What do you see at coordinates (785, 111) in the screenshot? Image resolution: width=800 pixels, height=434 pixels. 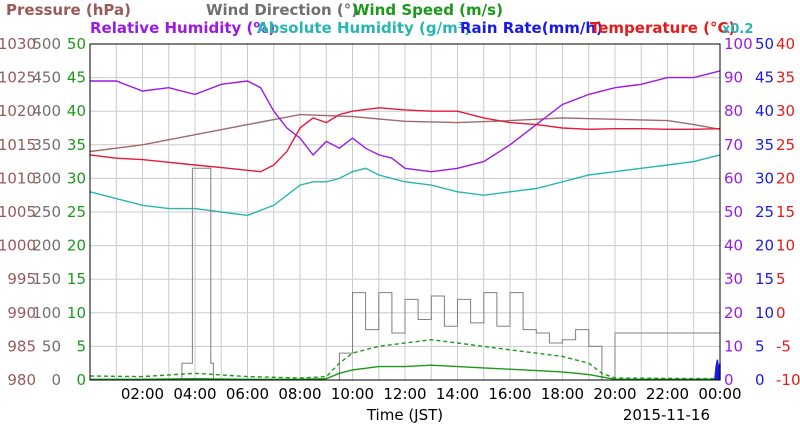 I see `y-tick-label-temperature: 30` at bounding box center [785, 111].